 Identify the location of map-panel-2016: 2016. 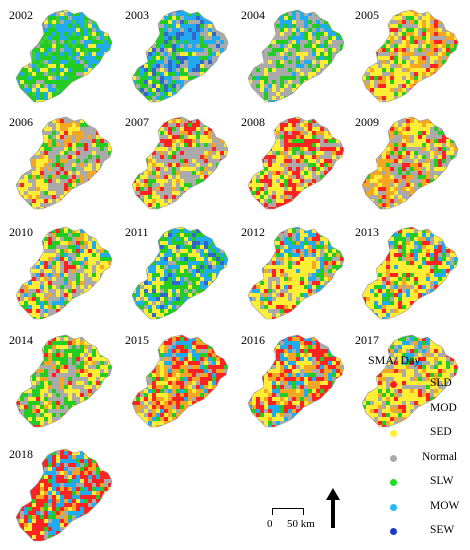
(296, 383).